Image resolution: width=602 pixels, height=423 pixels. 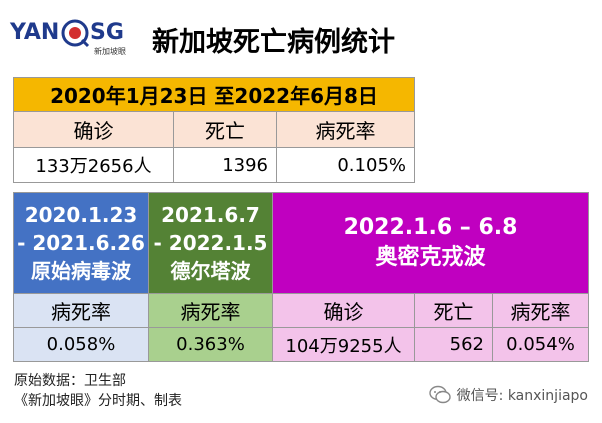 What do you see at coordinates (454, 345) in the screenshot?
I see `omicron-value-deaths: 562` at bounding box center [454, 345].